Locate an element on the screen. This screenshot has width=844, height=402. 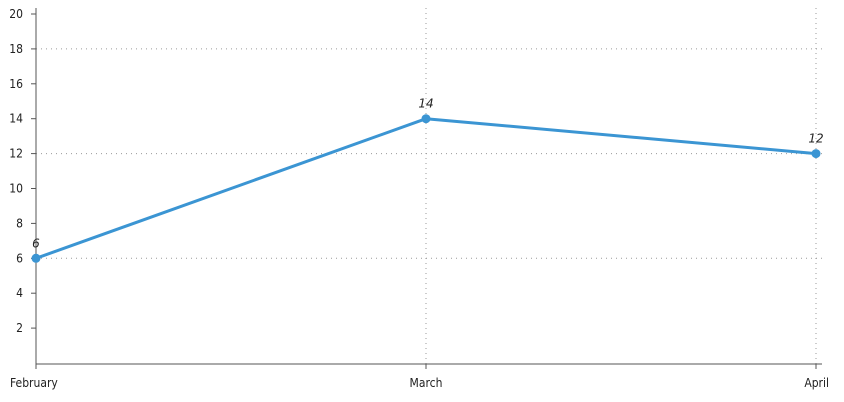
y-tick-label: 16 is located at coordinates (16, 84).